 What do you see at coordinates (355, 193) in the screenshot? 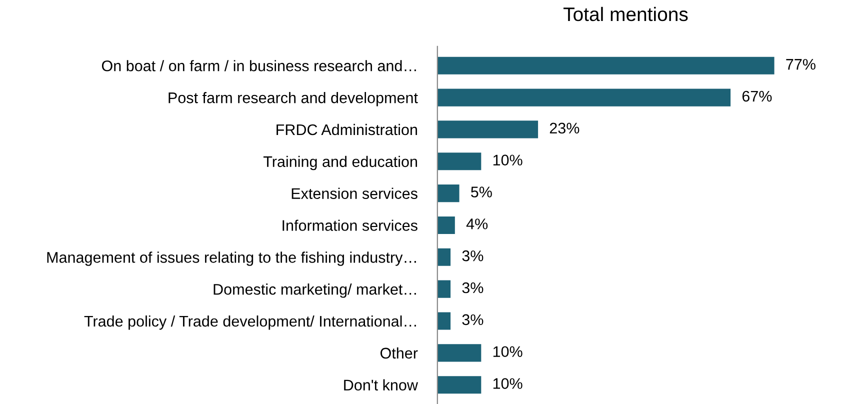
I see `y-tick-label: Extension services` at bounding box center [355, 193].